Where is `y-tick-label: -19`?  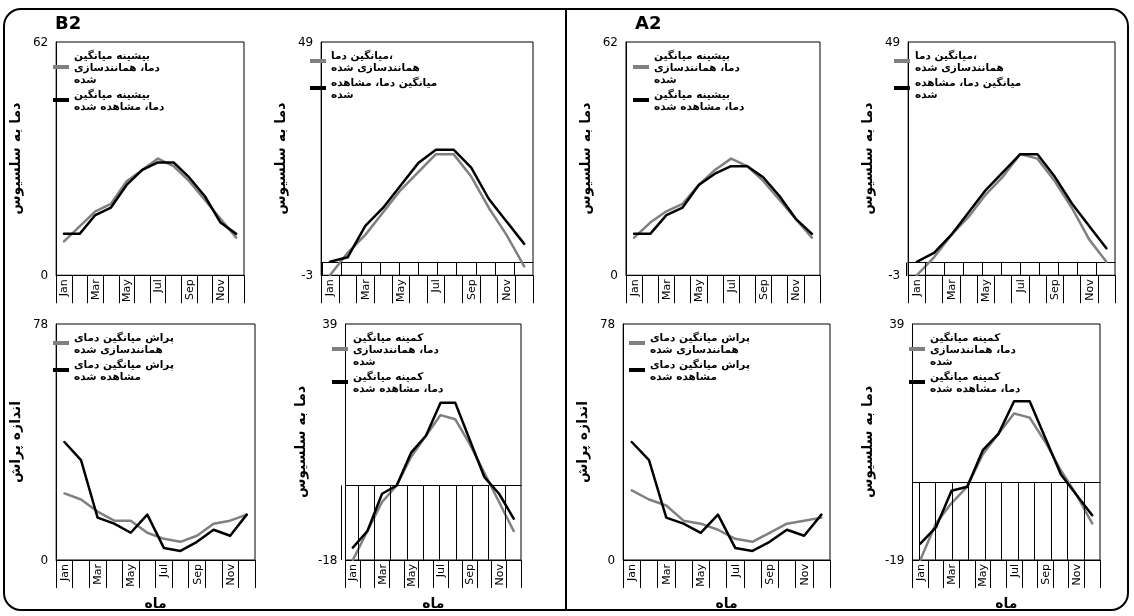
y-tick-label: -19 is located at coordinates (894, 560).